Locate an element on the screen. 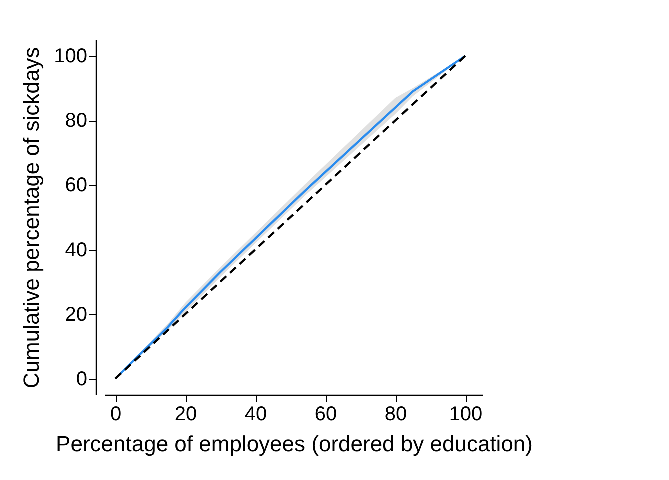 Image resolution: width=669 pixels, height=480 pixels. y-tick-label: 60 is located at coordinates (76, 185).